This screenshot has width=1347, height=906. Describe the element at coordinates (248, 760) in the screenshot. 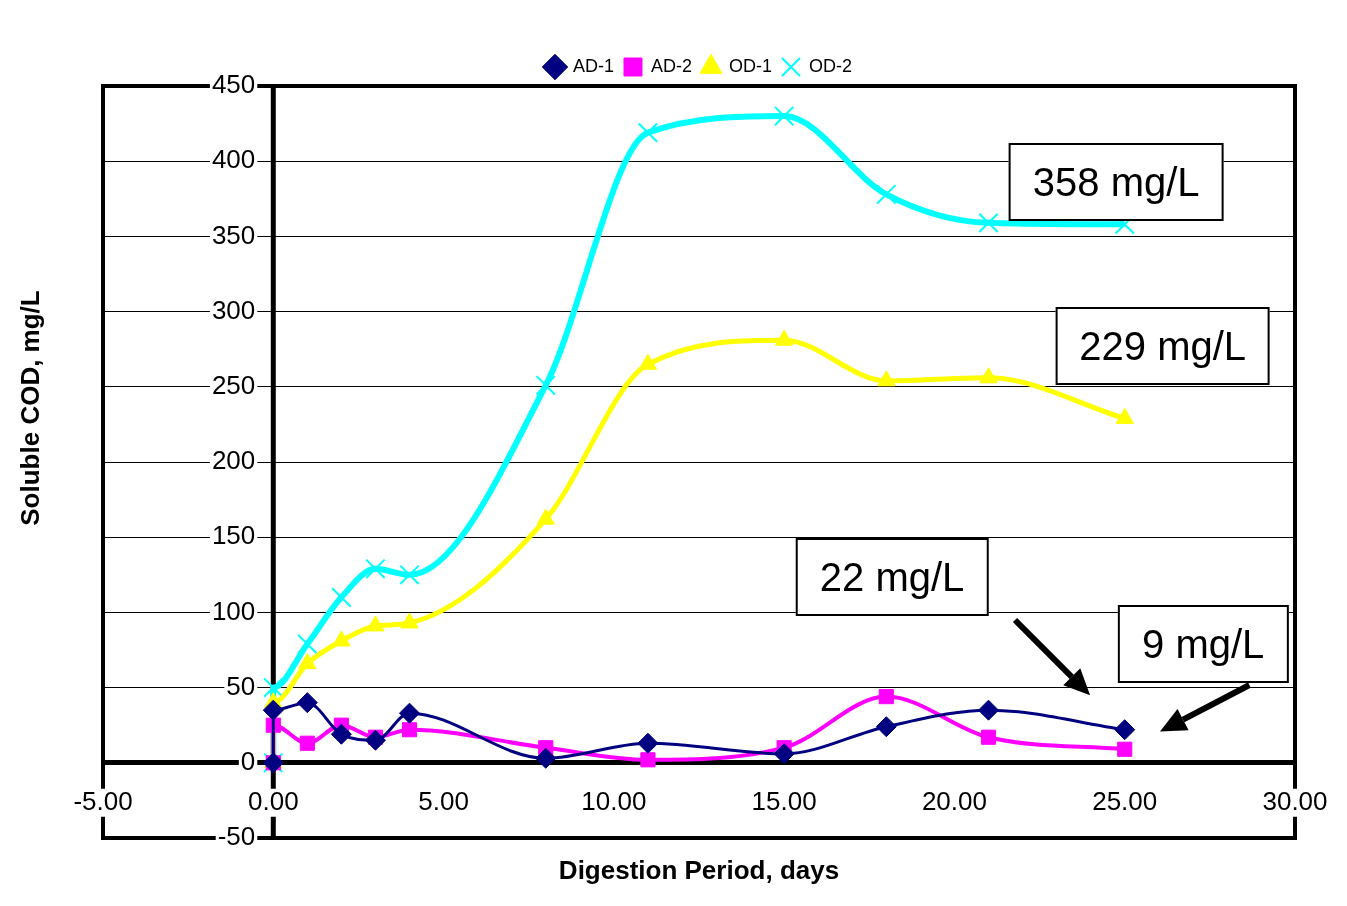

I see `y-tick-label: 0` at that location.